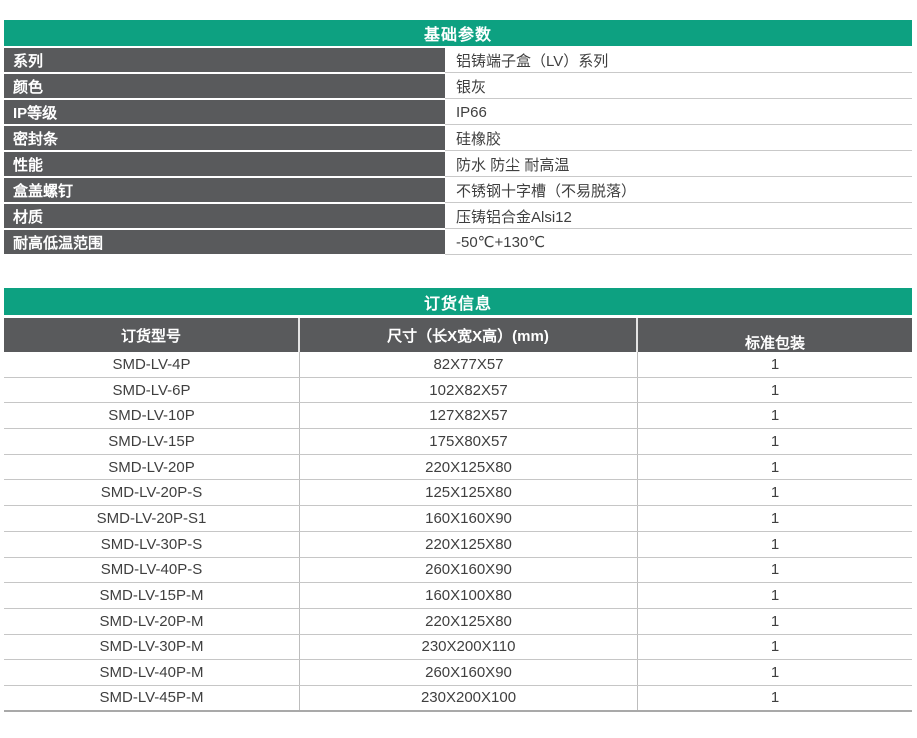 Image resolution: width=917 pixels, height=738 pixels. What do you see at coordinates (469, 416) in the screenshot?
I see `order-cell-size: 127X82X57` at bounding box center [469, 416].